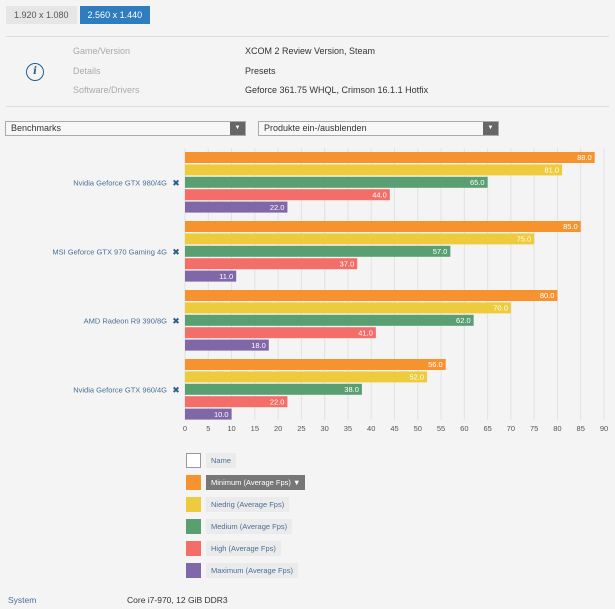  What do you see at coordinates (324, 428) in the screenshot?
I see `x-tick-label: 30` at bounding box center [324, 428].